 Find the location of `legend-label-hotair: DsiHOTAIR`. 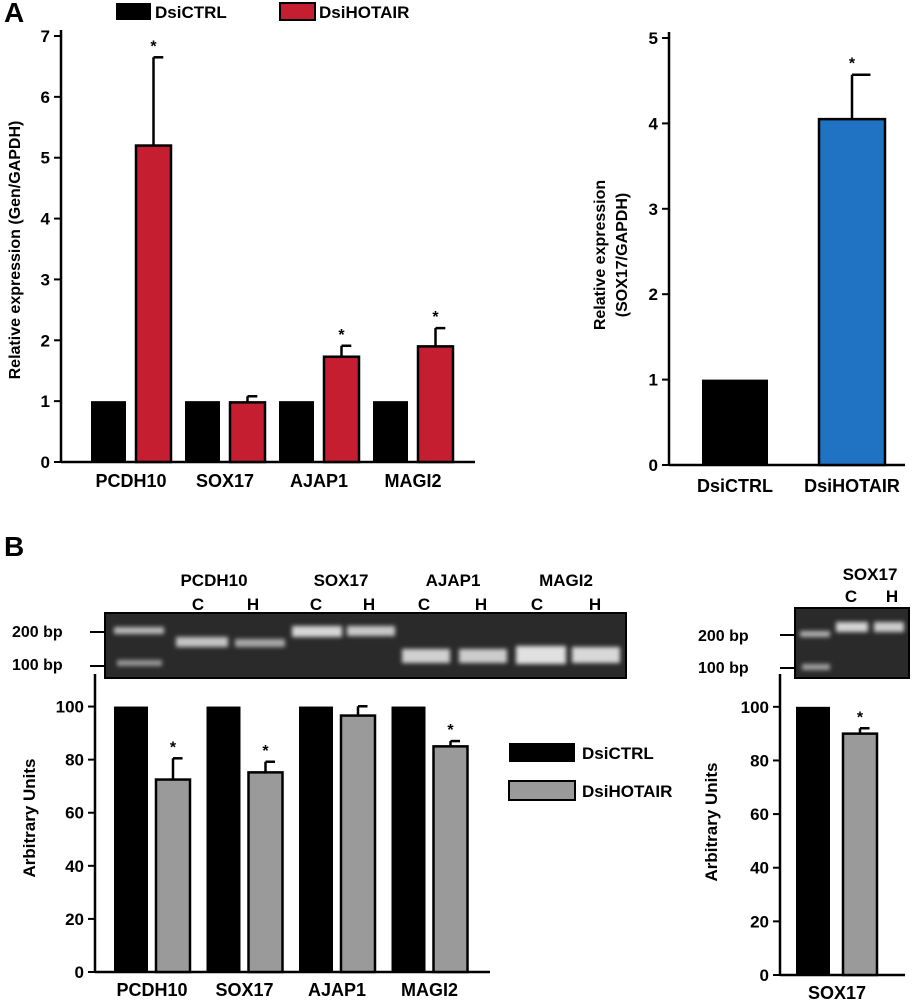

legend-label-hotair: DsiHOTAIR is located at coordinates (627, 791).